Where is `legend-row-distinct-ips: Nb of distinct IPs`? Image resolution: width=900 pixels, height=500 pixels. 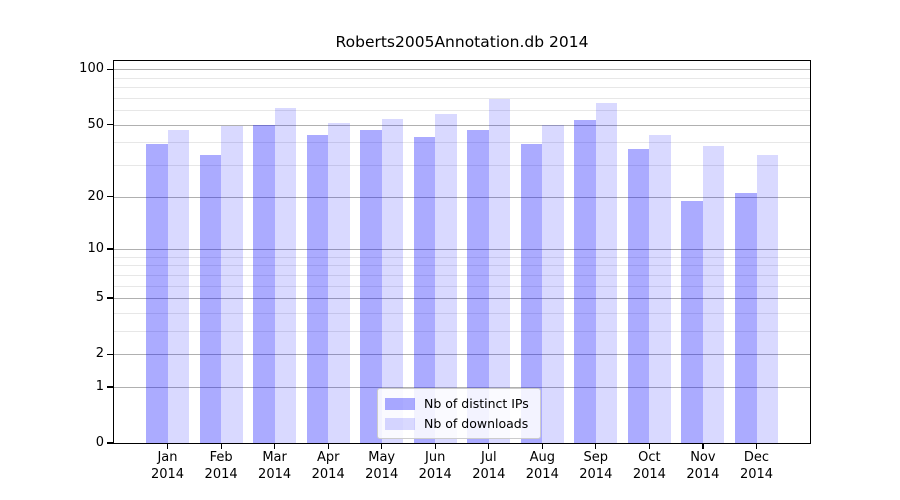
legend-row-distinct-ips: Nb of distinct IPs is located at coordinates (457, 403).